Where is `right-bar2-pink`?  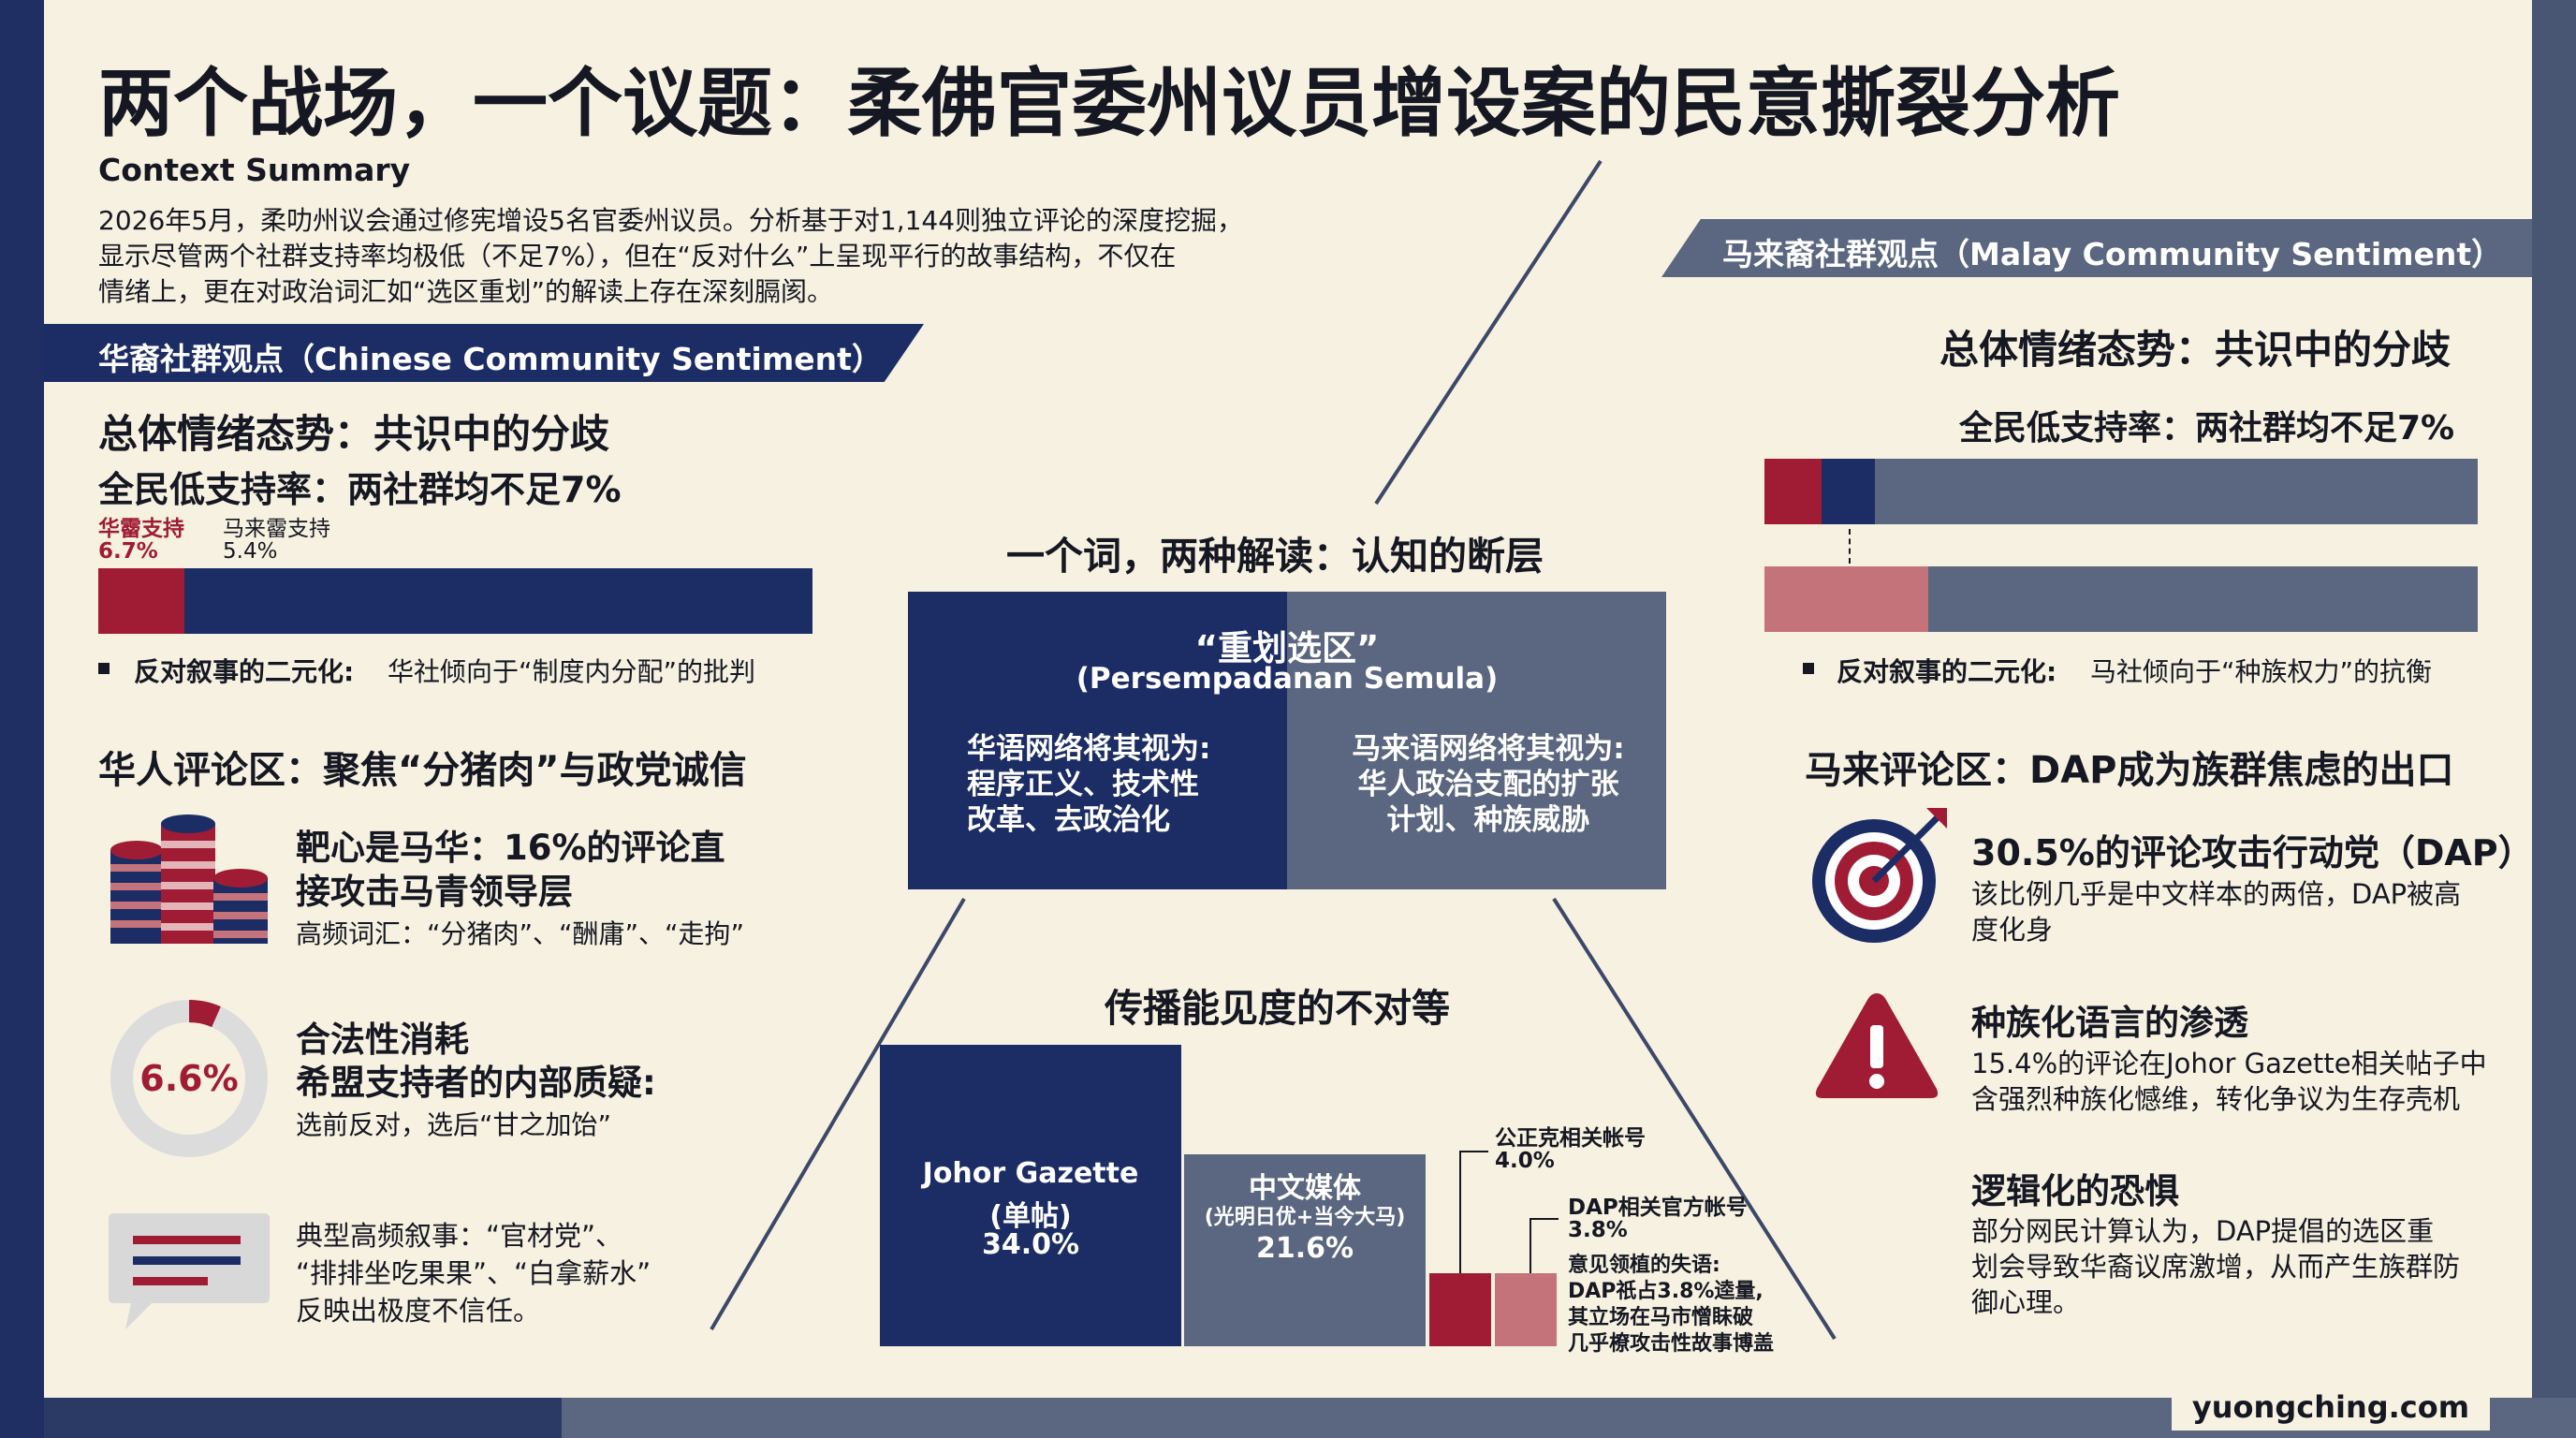 right-bar2-pink is located at coordinates (1846, 599).